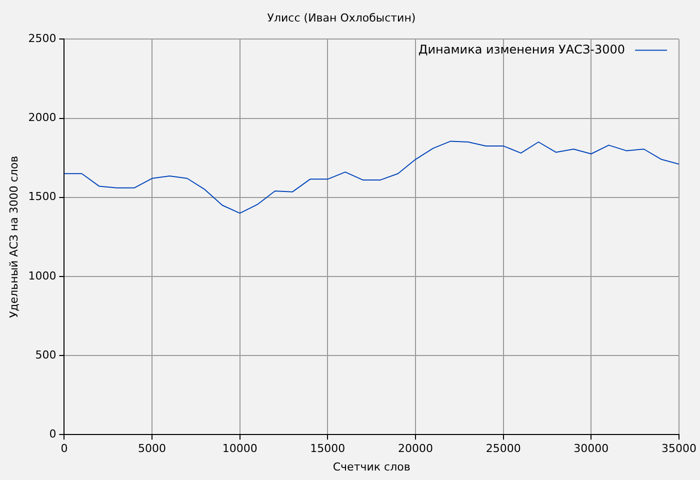 Image resolution: width=700 pixels, height=480 pixels. I want to click on x-tick-label: 25000, so click(503, 449).